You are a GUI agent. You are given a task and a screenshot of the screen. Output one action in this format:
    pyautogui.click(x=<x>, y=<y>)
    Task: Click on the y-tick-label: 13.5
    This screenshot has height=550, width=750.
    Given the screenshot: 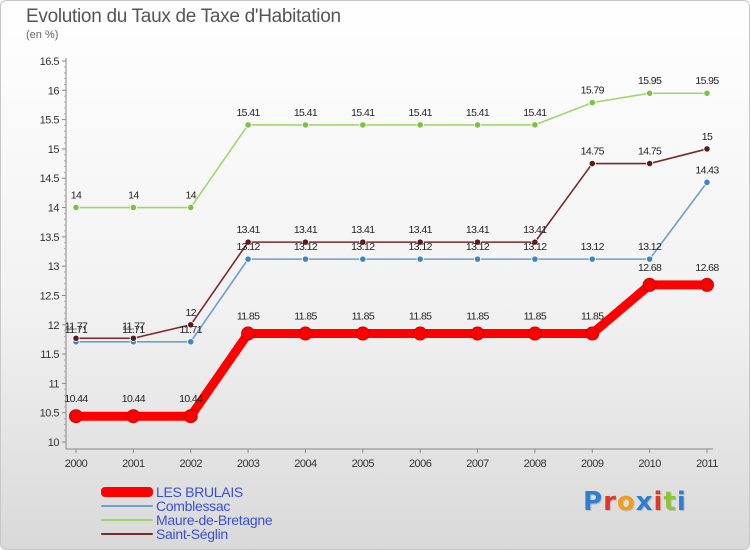 What is the action you would take?
    pyautogui.click(x=50, y=238)
    